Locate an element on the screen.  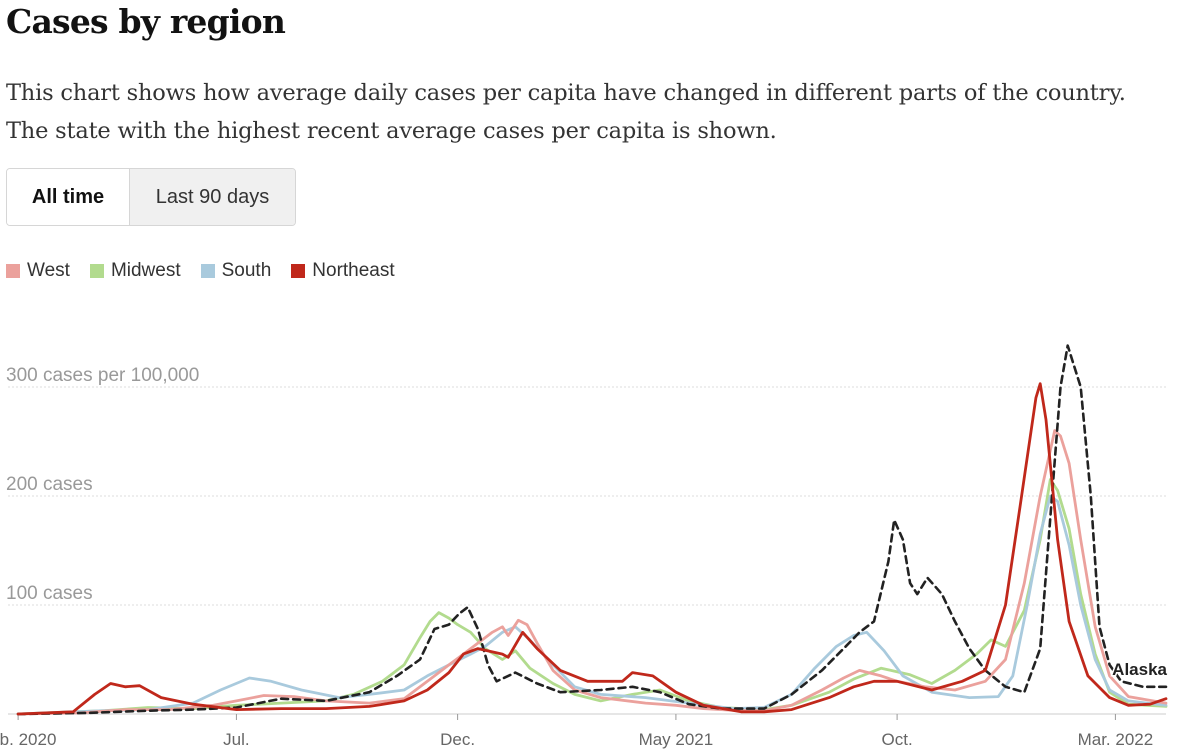
y-tick-label-100: 100 cases is located at coordinates (49, 593).